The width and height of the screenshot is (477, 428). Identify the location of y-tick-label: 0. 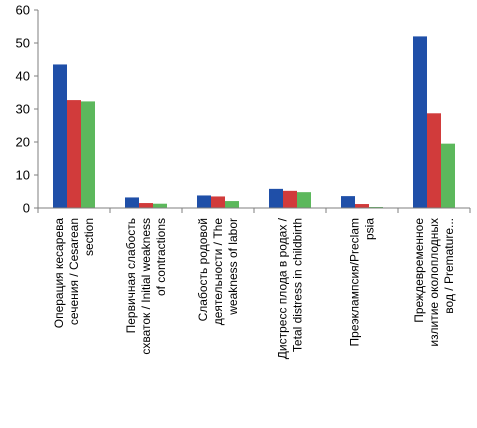
(26, 208).